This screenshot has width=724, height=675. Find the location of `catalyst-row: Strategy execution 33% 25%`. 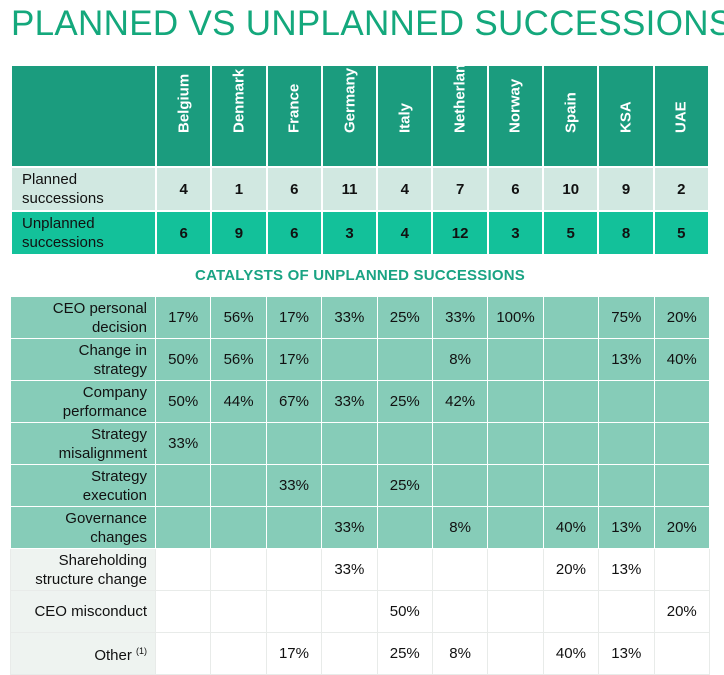

catalyst-row: Strategy execution 33% 25% is located at coordinates (360, 485).